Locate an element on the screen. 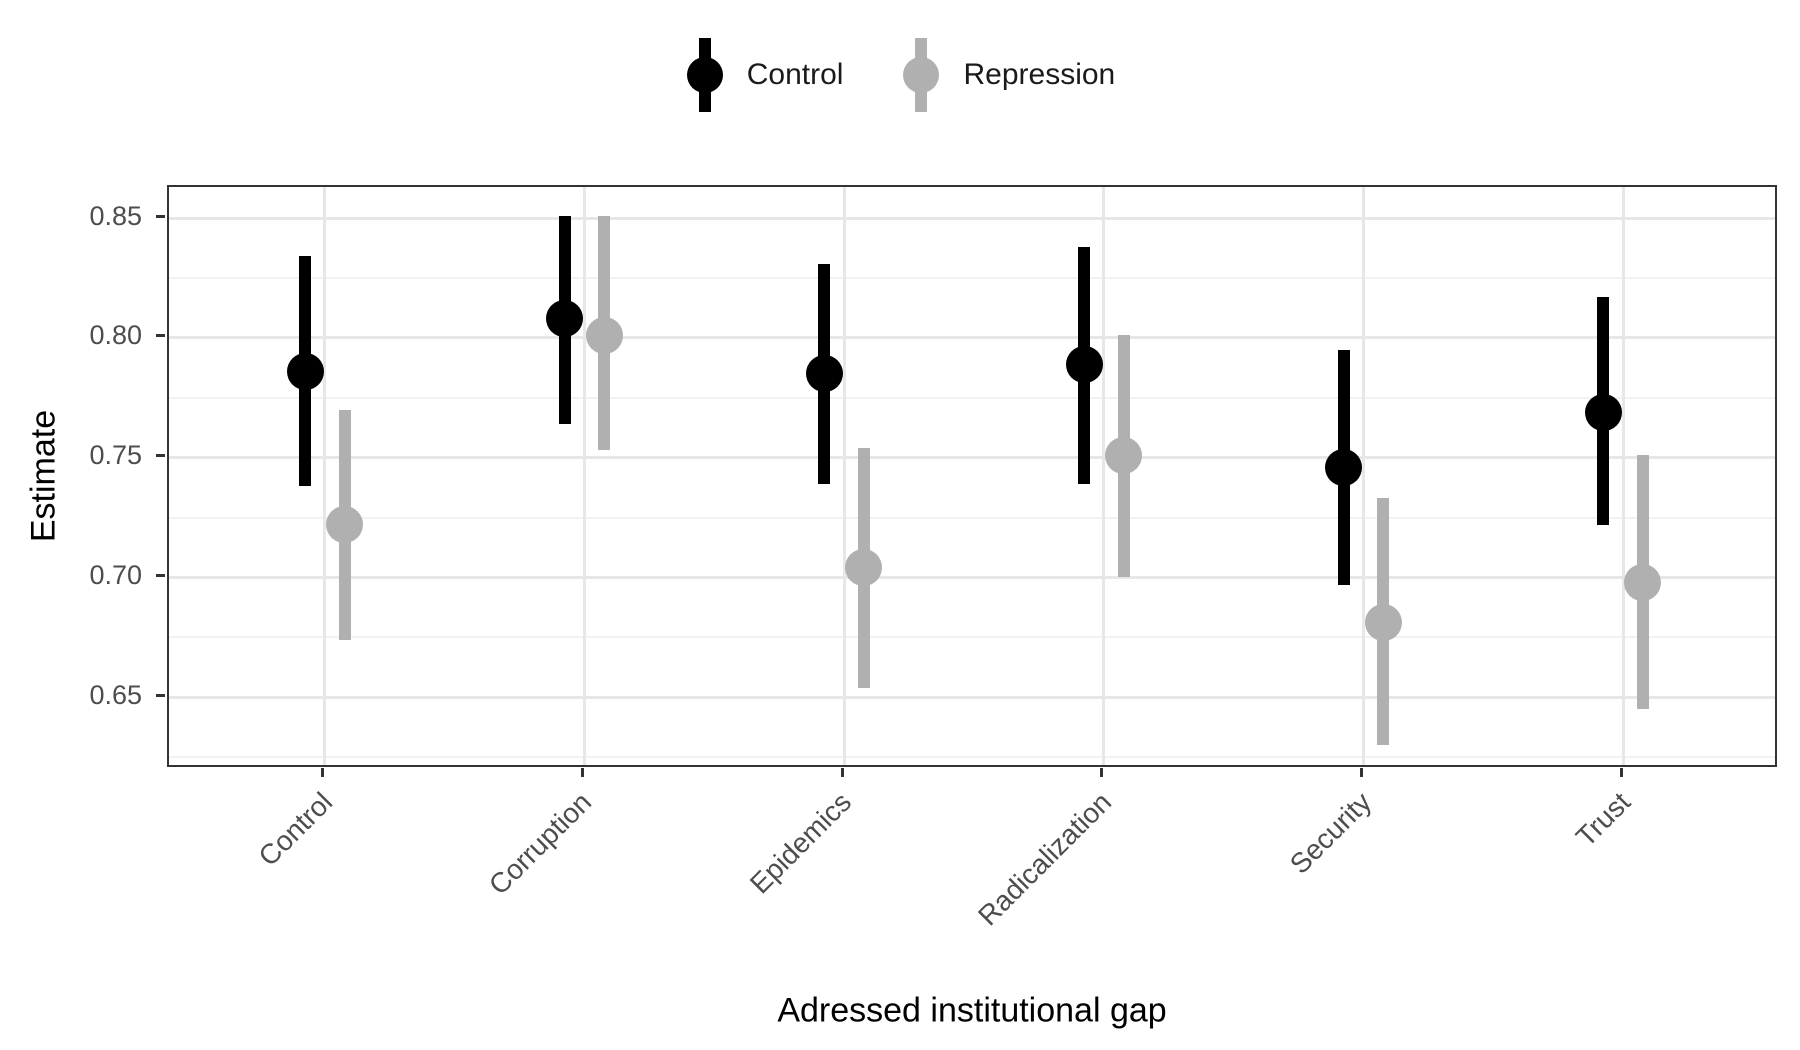  legend-item-control: Control is located at coordinates (764, 75).